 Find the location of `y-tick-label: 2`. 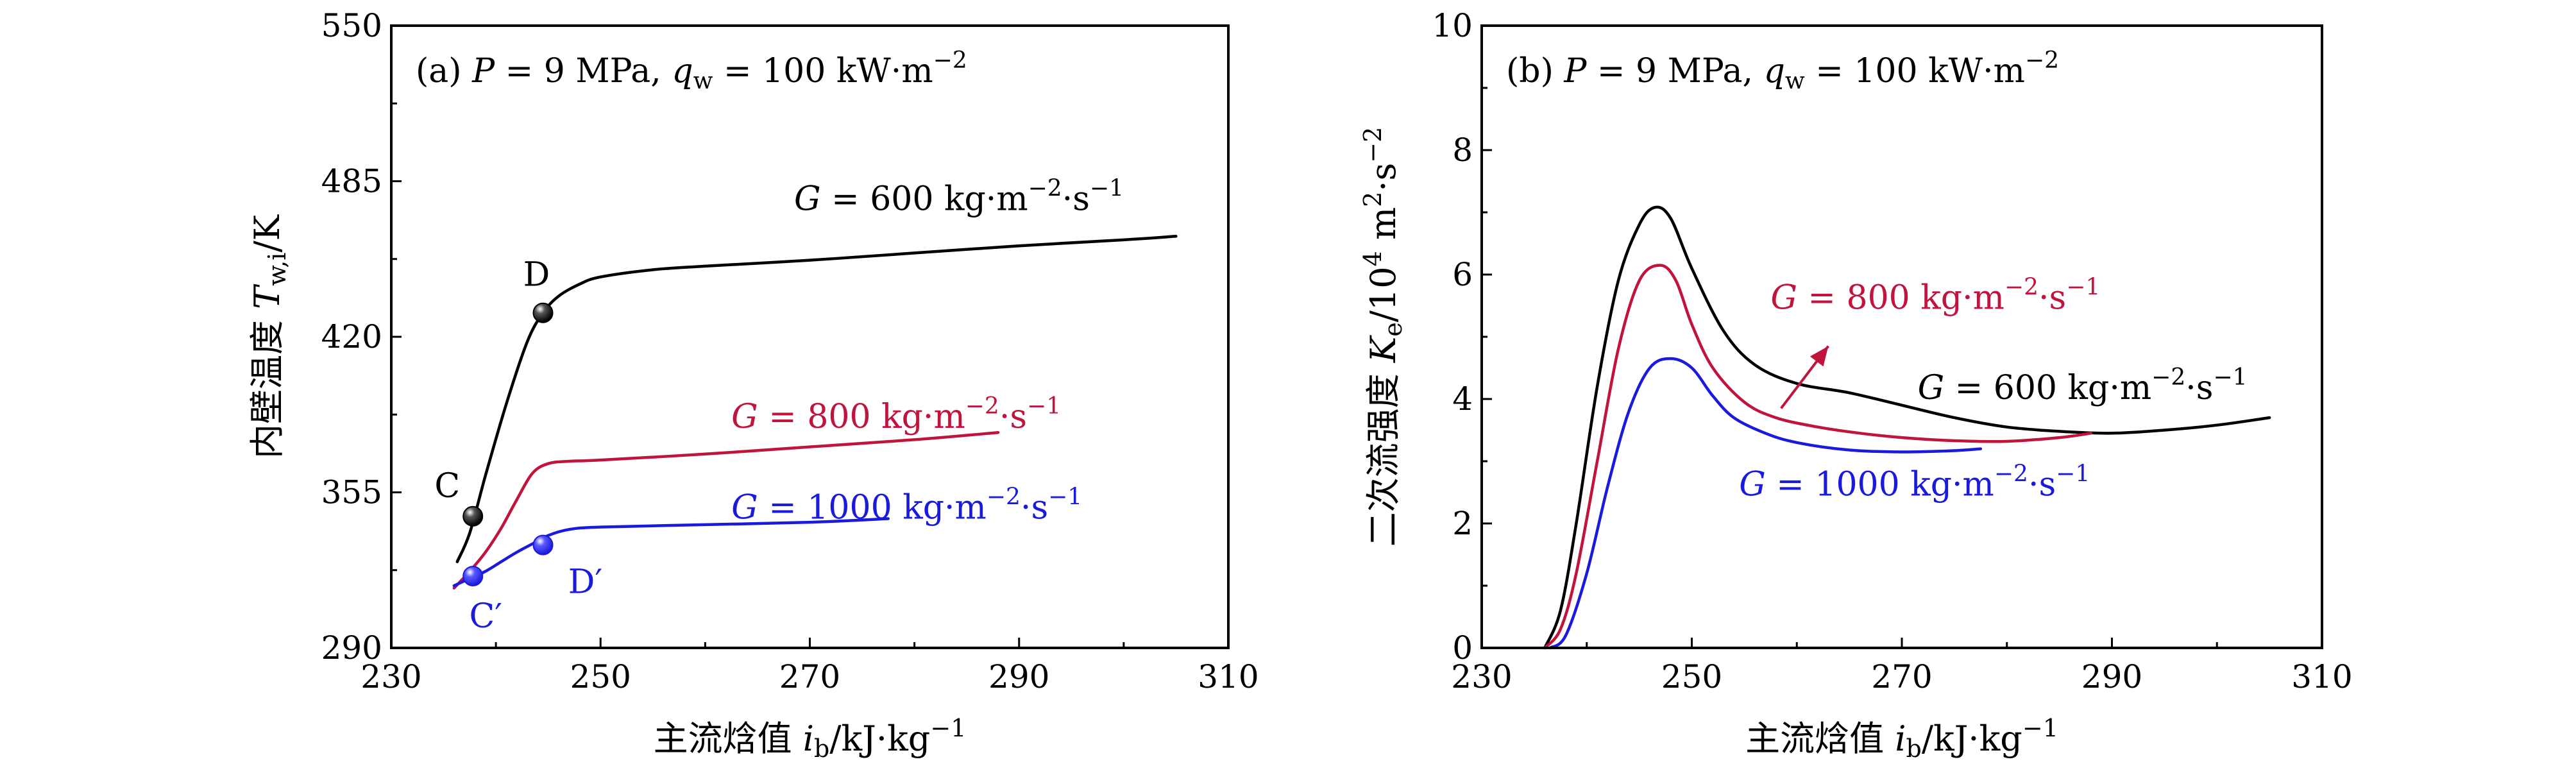

y-tick-label: 2 is located at coordinates (1462, 523).